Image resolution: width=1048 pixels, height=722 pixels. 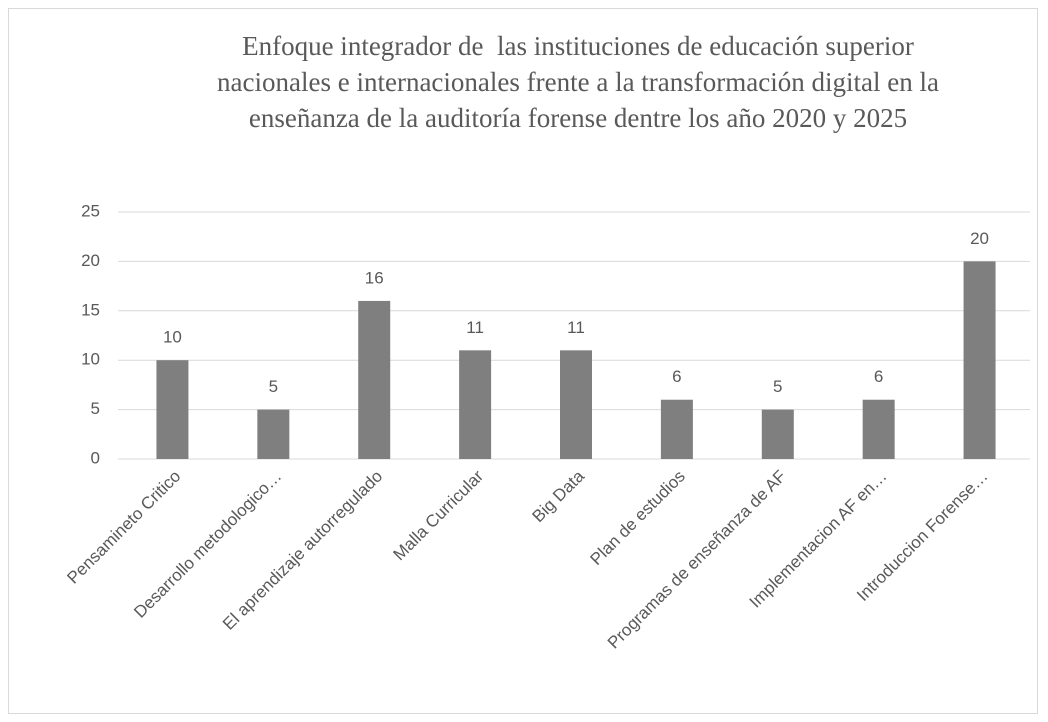 I want to click on data-label: 20, so click(x=979, y=238).